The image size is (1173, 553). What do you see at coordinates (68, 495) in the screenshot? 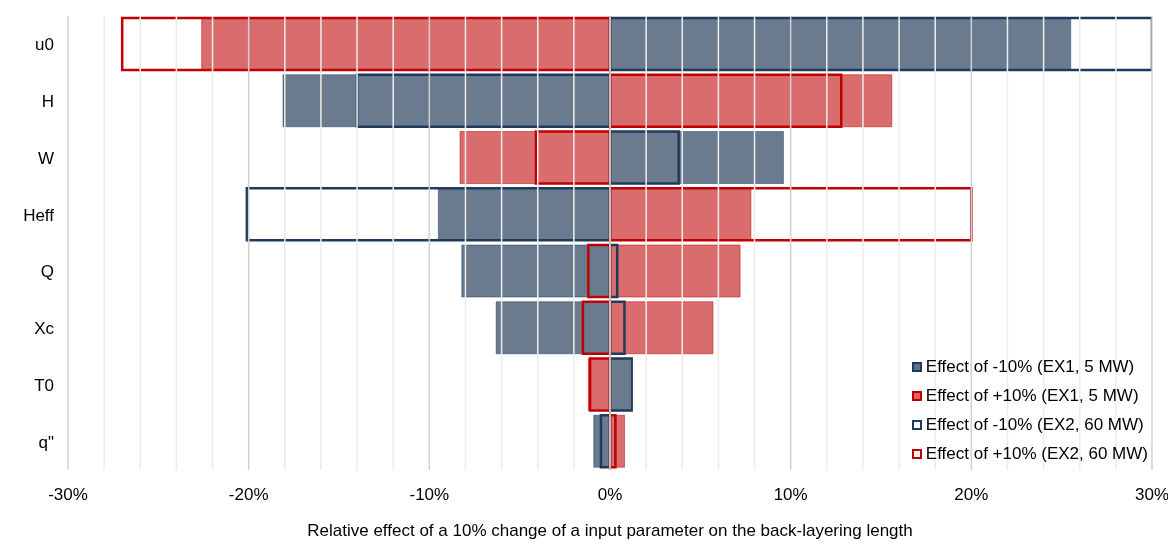
I see `x-tick-label: -30%` at bounding box center [68, 495].